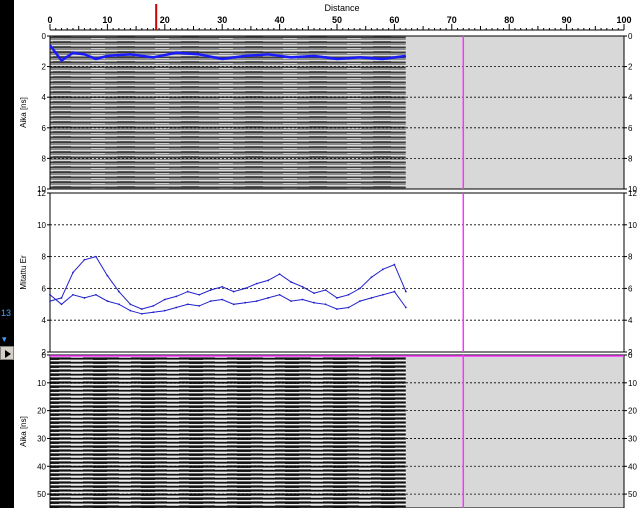  Describe the element at coordinates (452, 20) in the screenshot. I see `x-tick-label: 70` at that location.